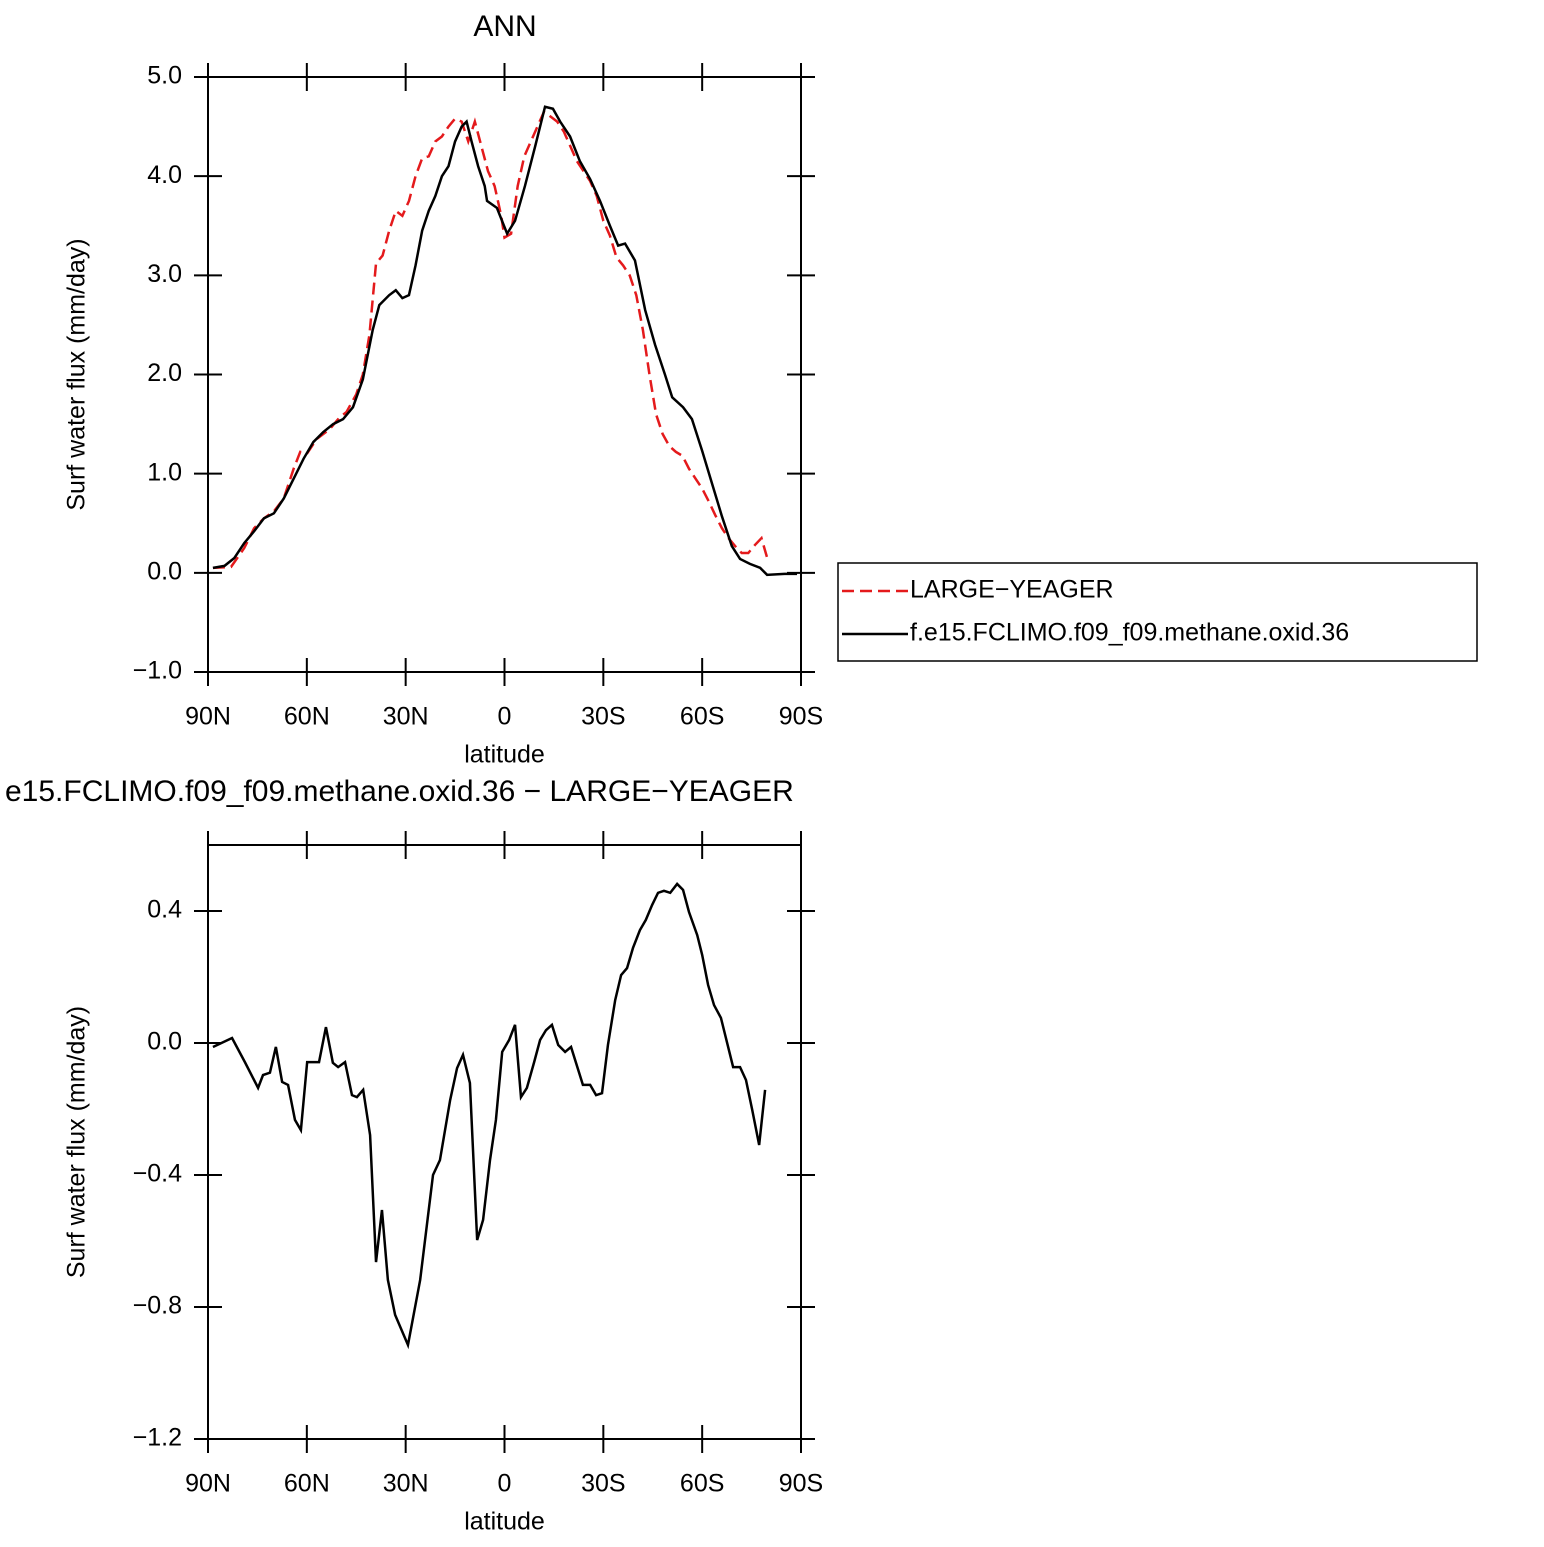 Image resolution: width=1544 pixels, height=1547 pixels. What do you see at coordinates (157, 671) in the screenshot?
I see `y-tick-label: −1.0` at bounding box center [157, 671].